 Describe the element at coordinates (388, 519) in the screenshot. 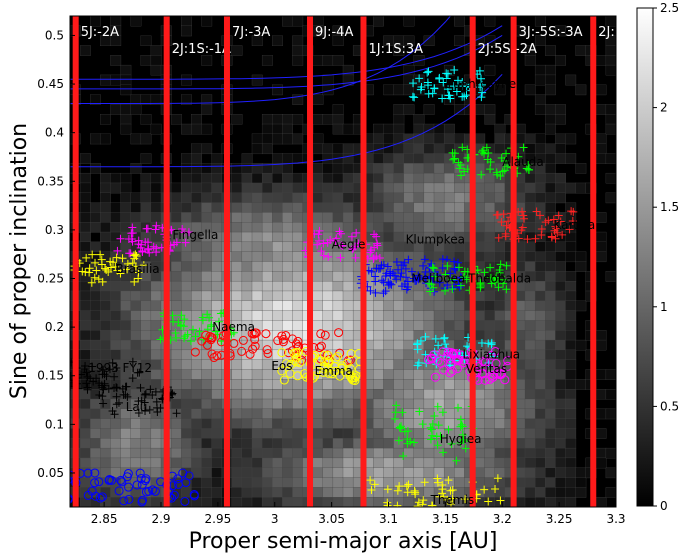

I see `x-tick-label: 3.1` at that location.